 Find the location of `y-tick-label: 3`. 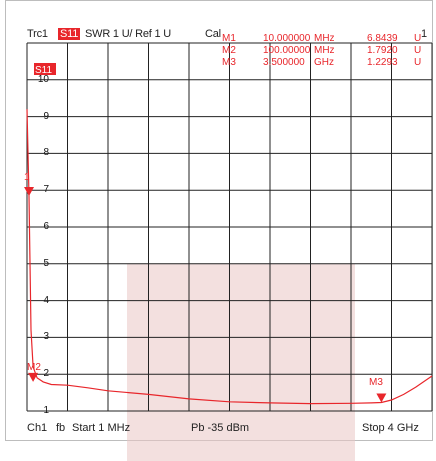

y-tick-label: 3 is located at coordinates (46, 337).